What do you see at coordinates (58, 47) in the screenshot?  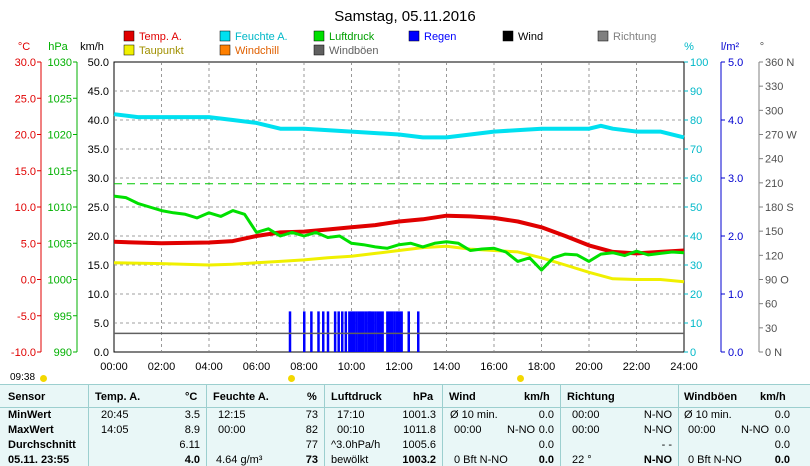 I see `axis-unit: hPa` at bounding box center [58, 47].